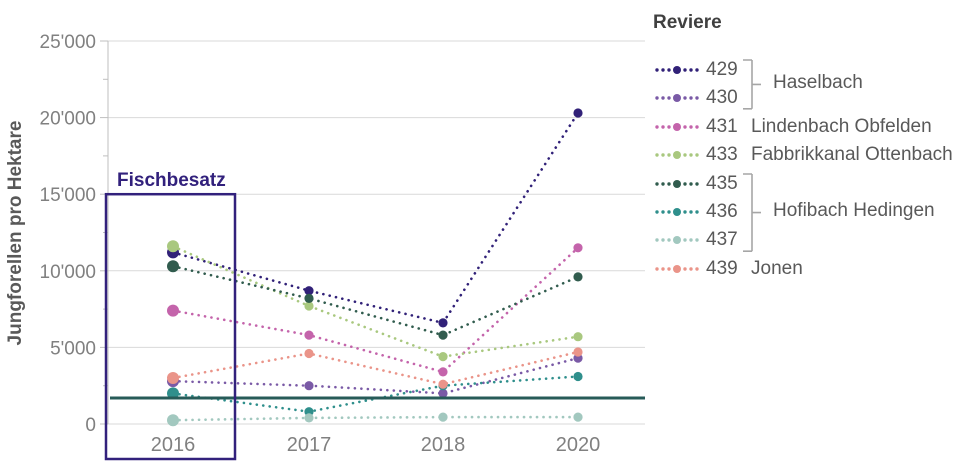  I want to click on data-point-433-2018, so click(443, 357).